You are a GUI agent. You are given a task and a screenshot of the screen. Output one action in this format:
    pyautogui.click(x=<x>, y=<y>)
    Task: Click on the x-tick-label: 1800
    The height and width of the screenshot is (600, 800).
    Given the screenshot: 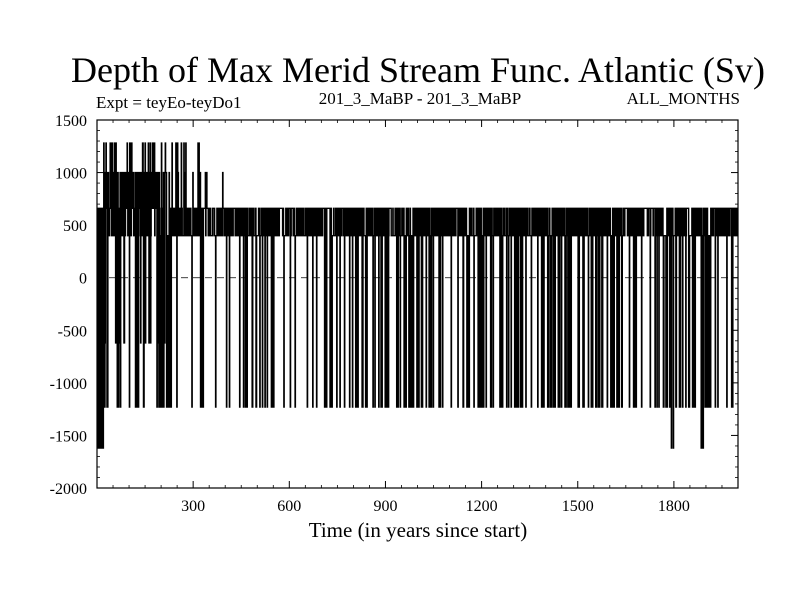 What is the action you would take?
    pyautogui.click(x=674, y=506)
    